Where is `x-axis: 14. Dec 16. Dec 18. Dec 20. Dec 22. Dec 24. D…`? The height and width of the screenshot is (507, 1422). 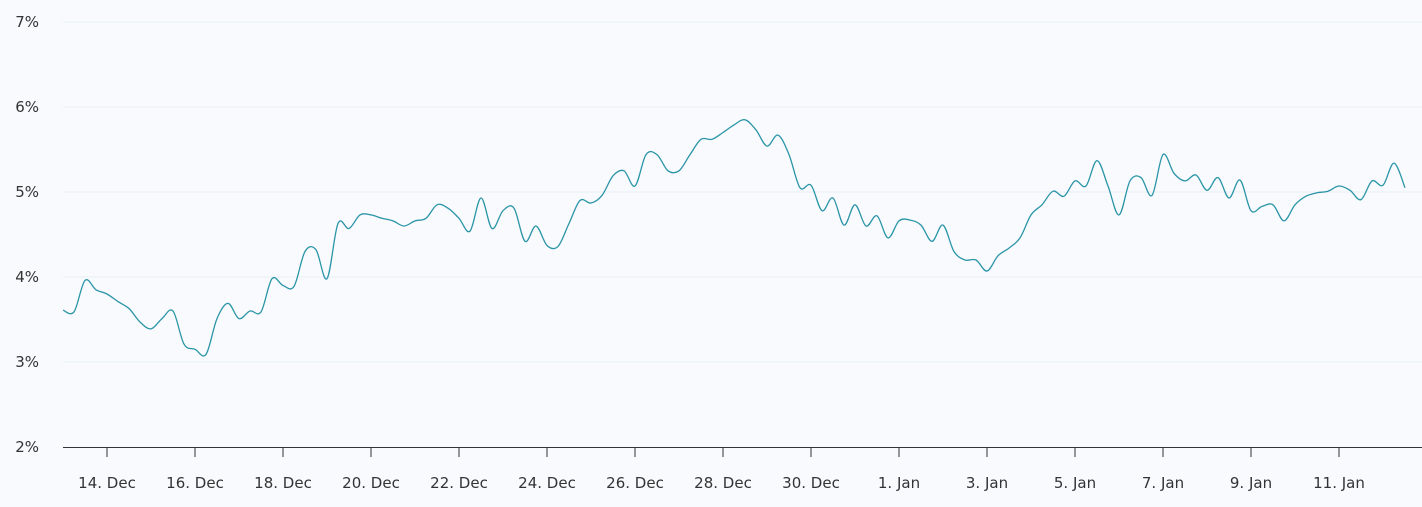 x-axis: 14. Dec 16. Dec 18. Dec 20. Dec 22. Dec 24. D… is located at coordinates (742, 469).